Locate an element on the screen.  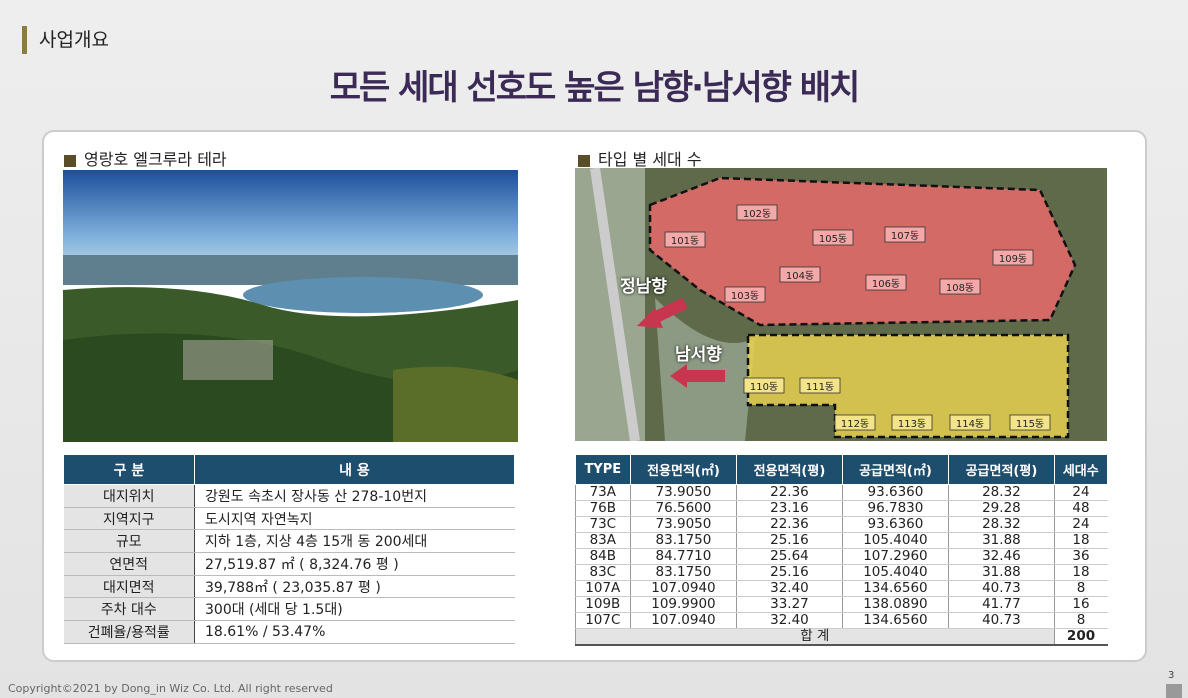
type-cell: 48 is located at coordinates (1080, 508).